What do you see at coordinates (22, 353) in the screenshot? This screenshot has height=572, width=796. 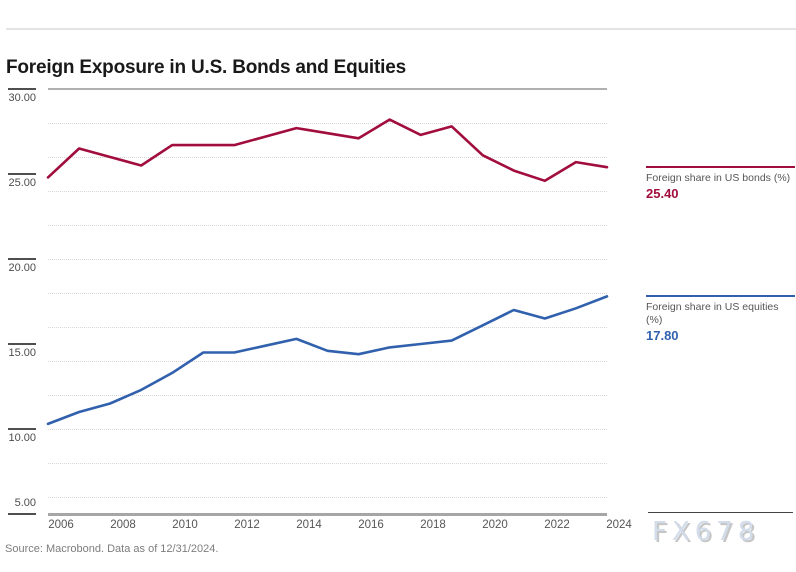 I see `ytick-label-15: 15.00` at bounding box center [22, 353].